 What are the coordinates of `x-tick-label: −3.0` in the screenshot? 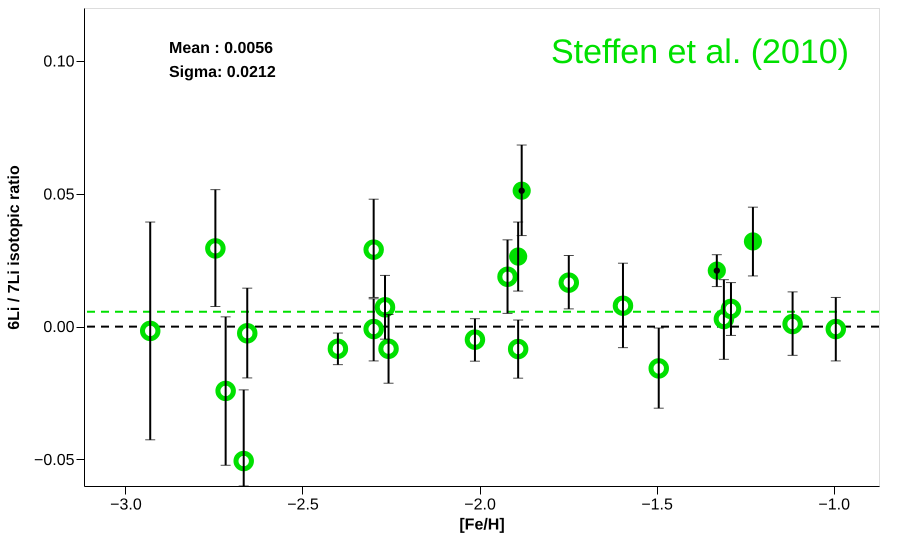 It's located at (126, 505).